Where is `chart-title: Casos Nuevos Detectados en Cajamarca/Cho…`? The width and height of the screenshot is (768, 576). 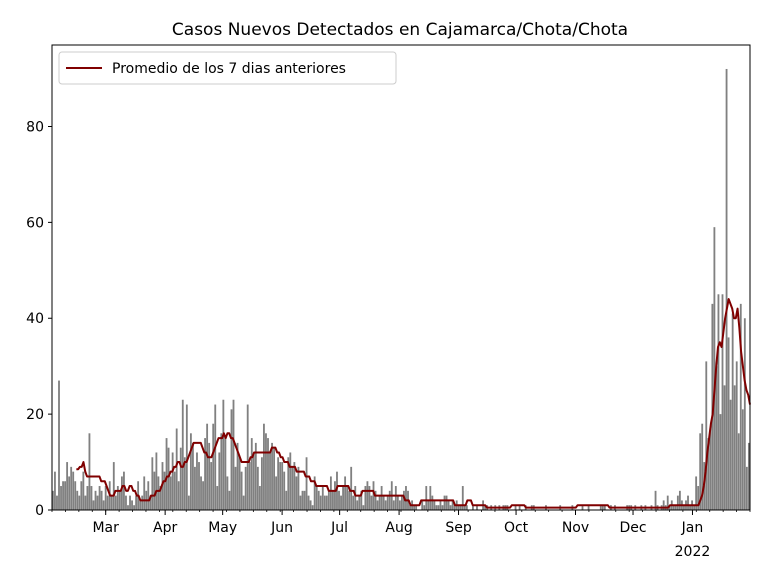
chart-title: Casos Nuevos Detectados en Cajamarca/Cho… is located at coordinates (400, 30).